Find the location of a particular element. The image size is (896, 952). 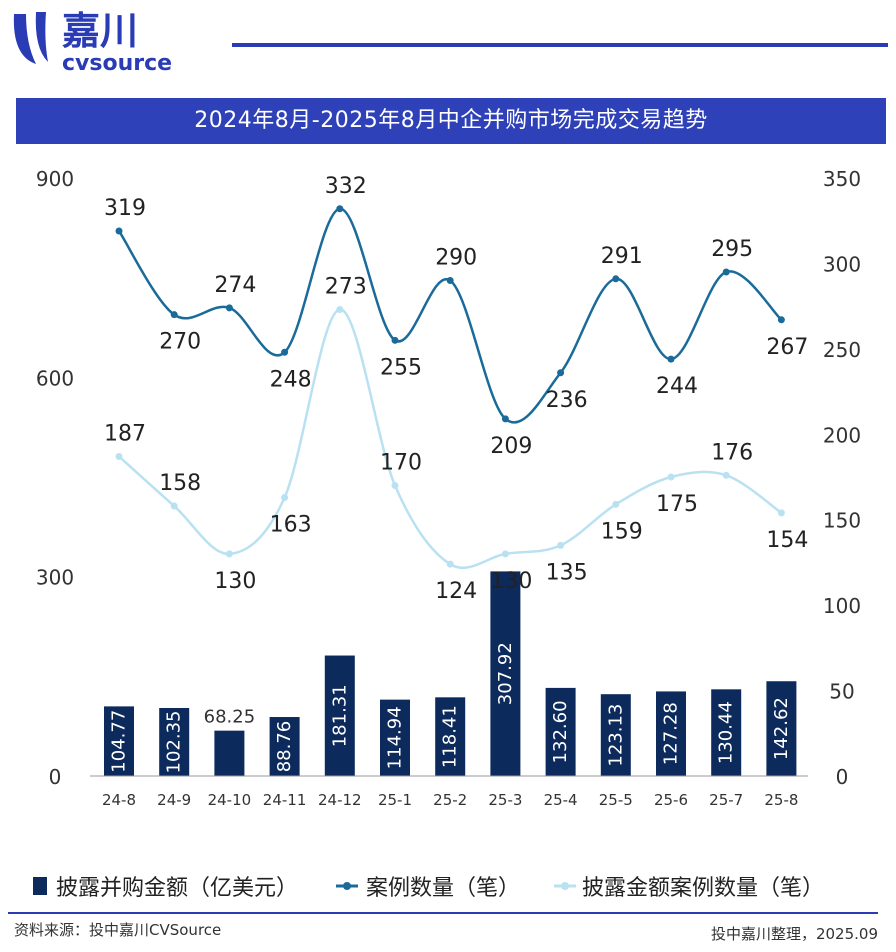

bar-data-label: 142.62 is located at coordinates (781, 728).